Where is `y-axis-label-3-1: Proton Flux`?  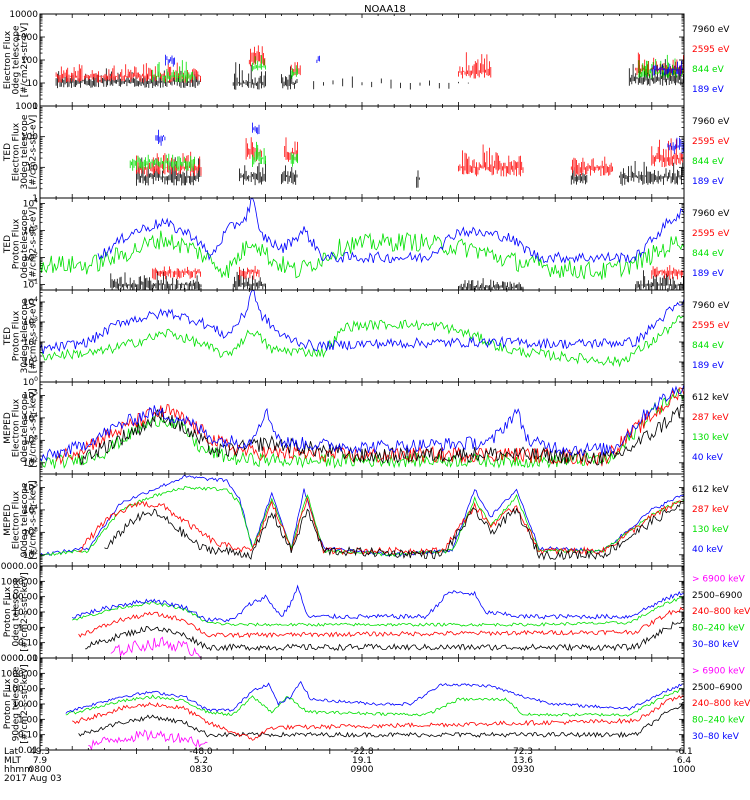
y-axis-label-3-1: Proton Flux is located at coordinates (17, 335).